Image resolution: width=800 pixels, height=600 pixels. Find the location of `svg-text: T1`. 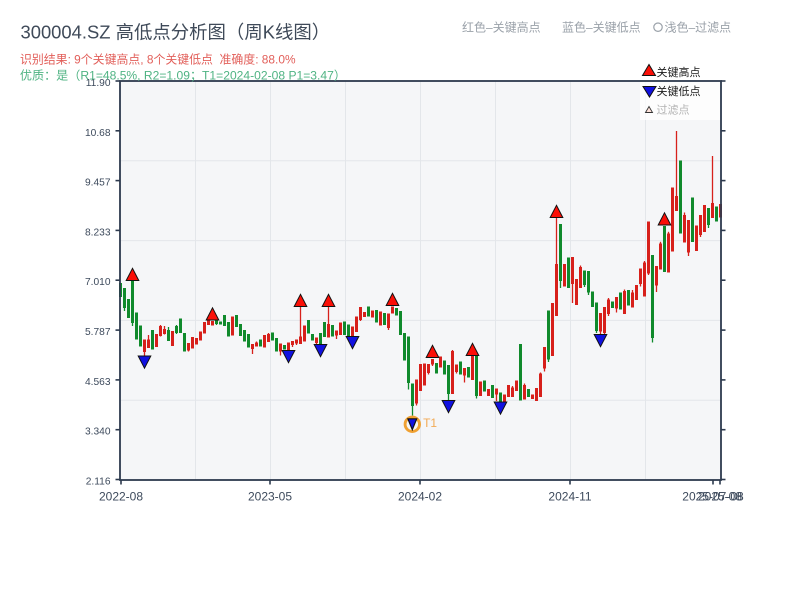

svg-text: T1 is located at coordinates (430, 423).